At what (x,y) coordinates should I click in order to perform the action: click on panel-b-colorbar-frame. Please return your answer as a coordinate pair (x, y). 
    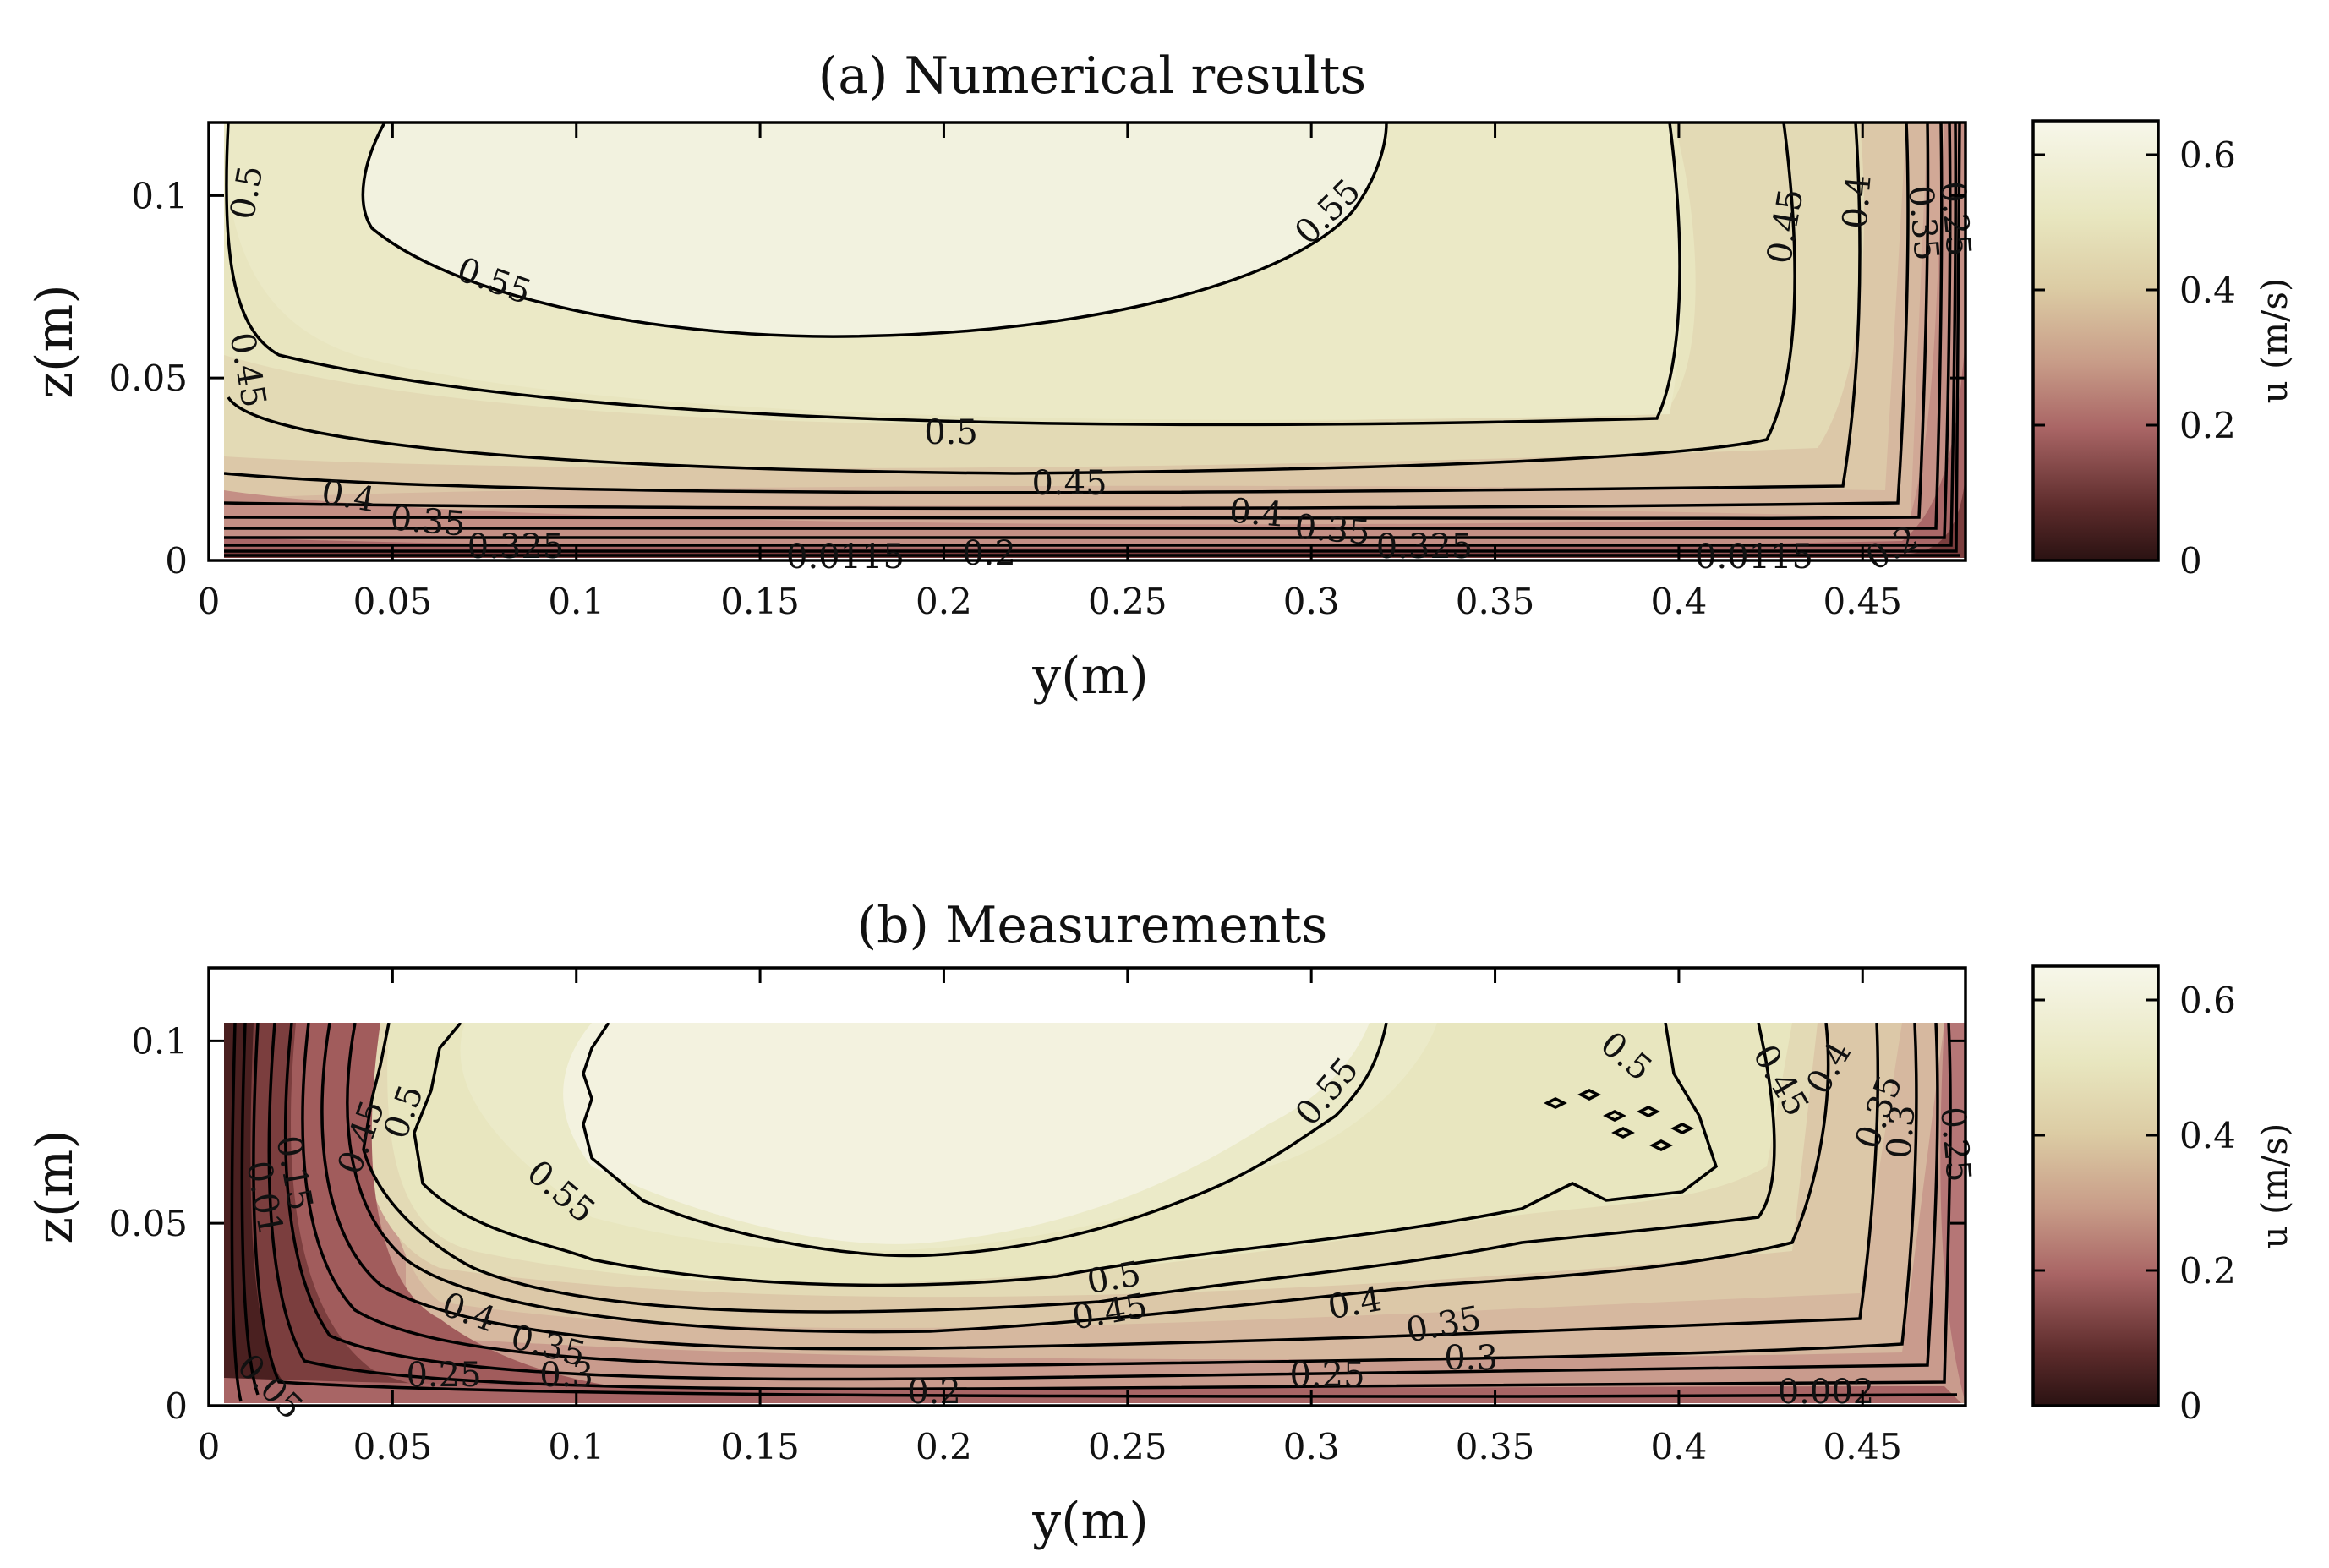
    Looking at the image, I should click on (2095, 1185).